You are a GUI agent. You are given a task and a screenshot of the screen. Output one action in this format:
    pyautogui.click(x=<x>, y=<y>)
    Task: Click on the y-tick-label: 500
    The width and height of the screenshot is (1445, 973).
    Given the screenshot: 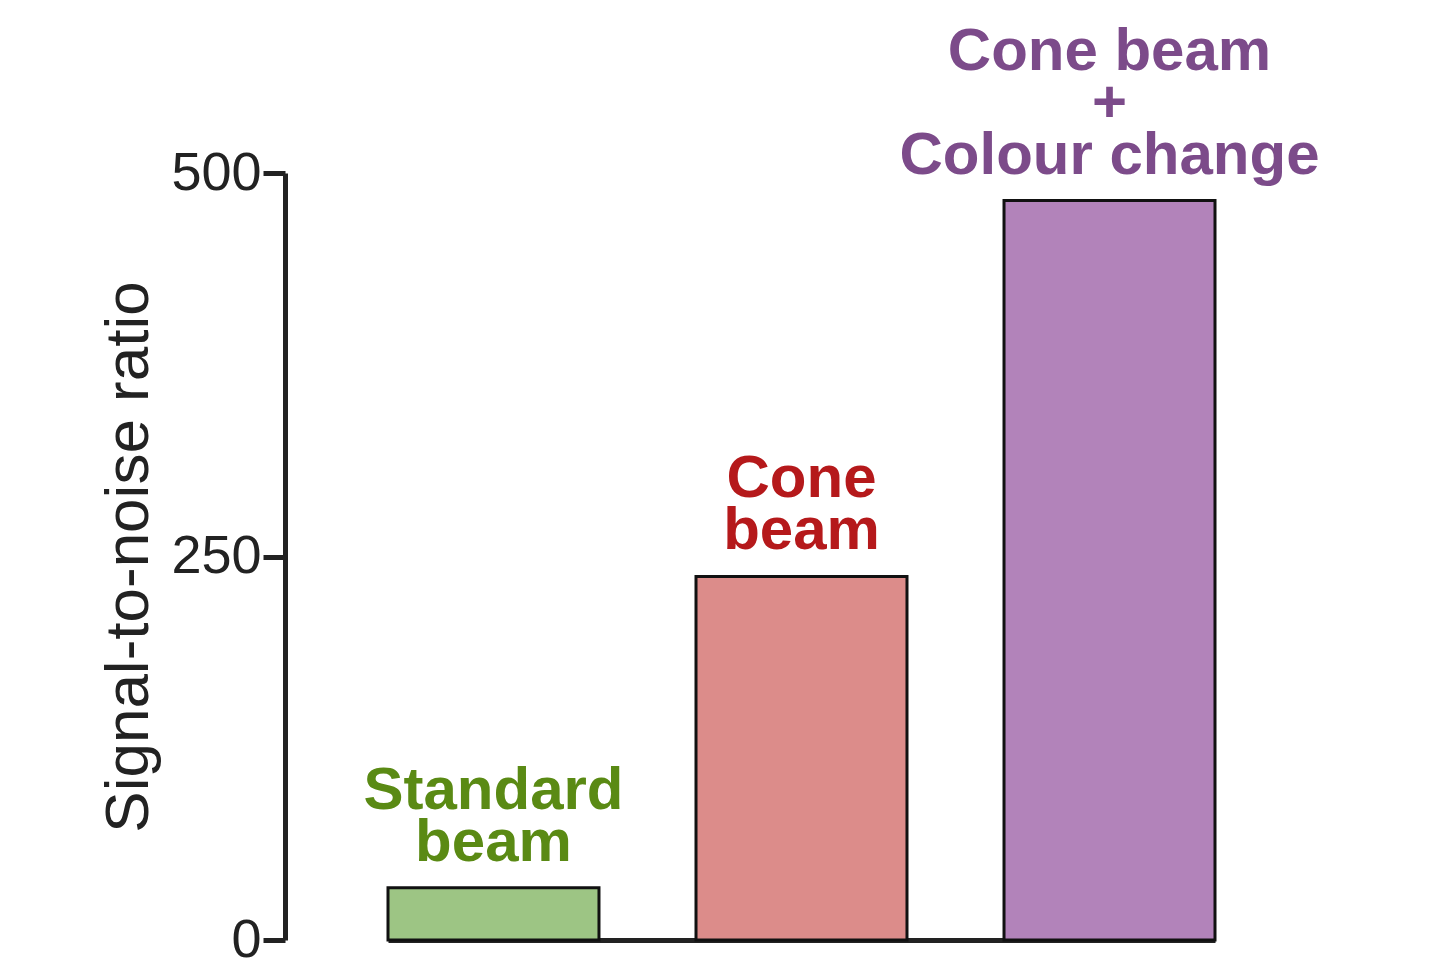 What is the action you would take?
    pyautogui.click(x=216, y=170)
    